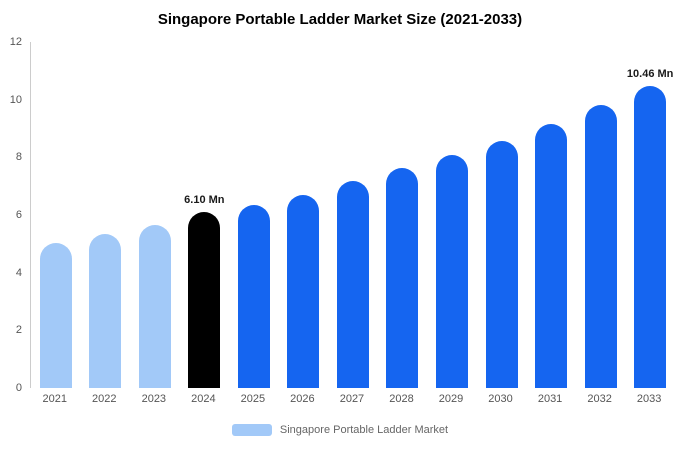 Image resolution: width=680 pixels, height=450 pixels. I want to click on bar-2026, so click(303, 291).